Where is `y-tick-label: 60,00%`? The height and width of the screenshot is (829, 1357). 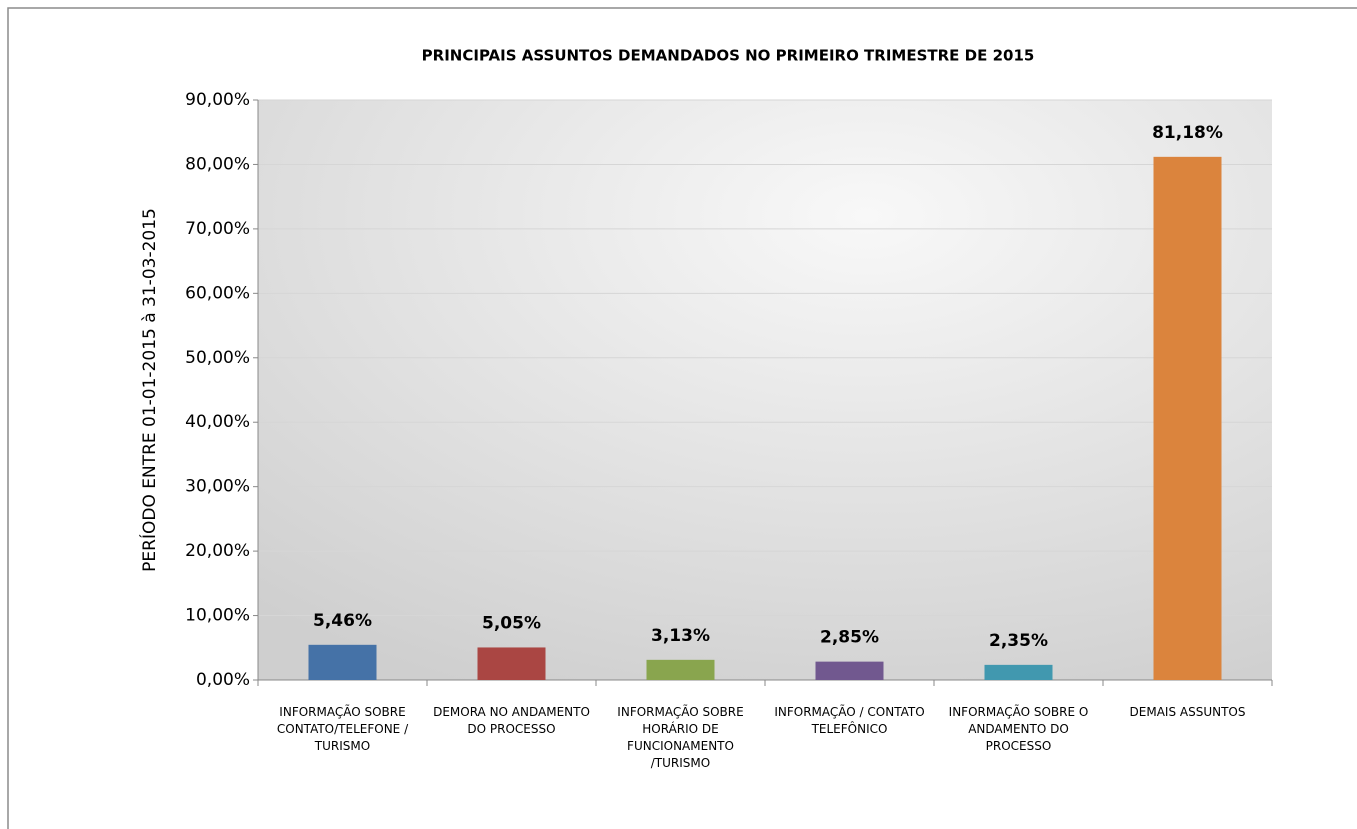
y-tick-label: 60,00% is located at coordinates (217, 293).